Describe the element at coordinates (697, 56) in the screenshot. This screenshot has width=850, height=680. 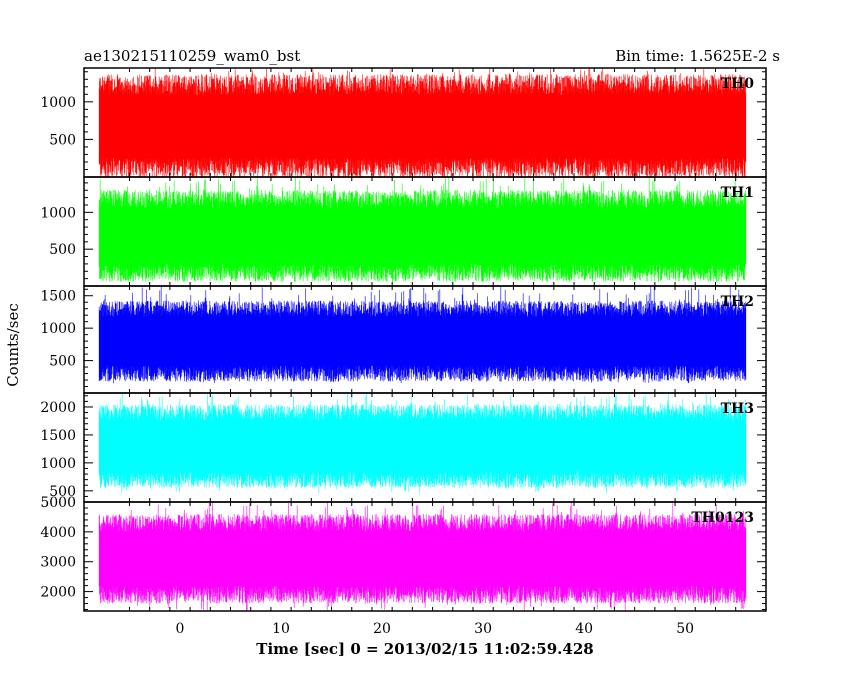
I see `chart-title-right: Bin time: 1.5625E-2 s` at that location.